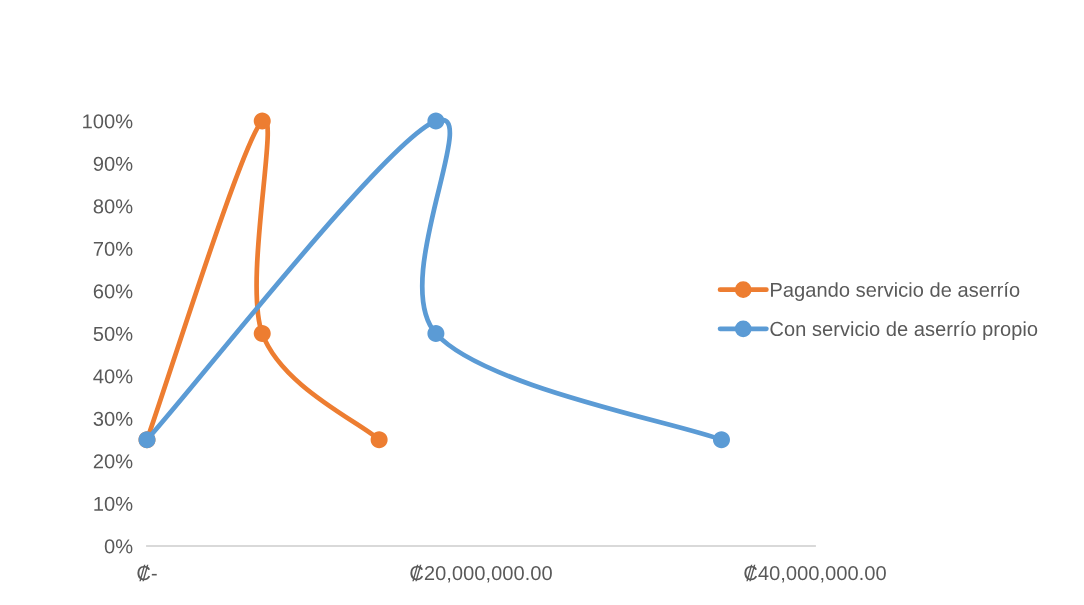 Image resolution: width=1084 pixels, height=605 pixels. Describe the element at coordinates (113, 206) in the screenshot. I see `y-tick-label: 80%` at that location.